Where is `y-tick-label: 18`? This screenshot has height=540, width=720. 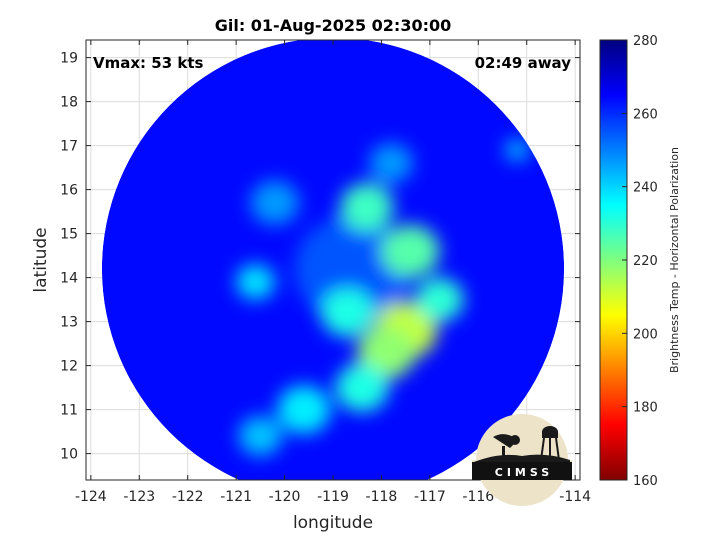 y-tick-label: 18 is located at coordinates (69, 103).